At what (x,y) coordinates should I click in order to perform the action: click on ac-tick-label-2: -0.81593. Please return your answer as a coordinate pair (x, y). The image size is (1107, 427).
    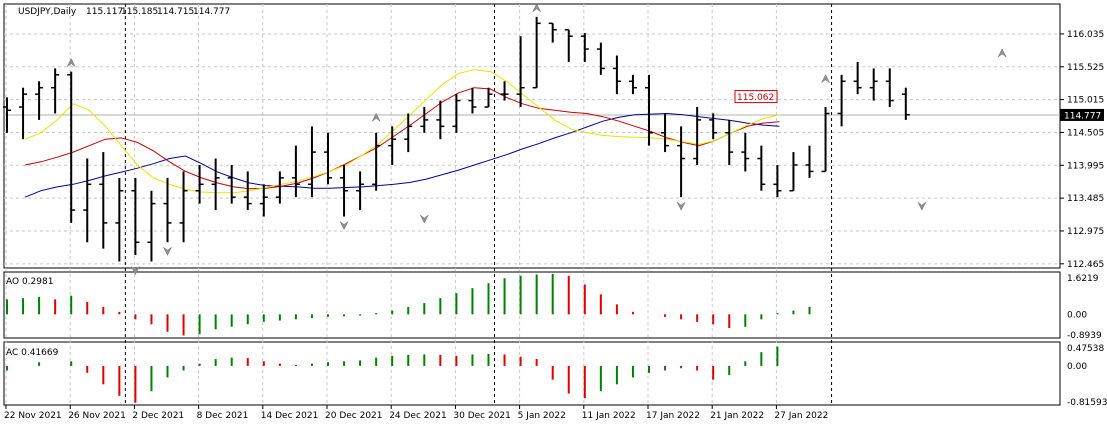
    Looking at the image, I should click on (1087, 403).